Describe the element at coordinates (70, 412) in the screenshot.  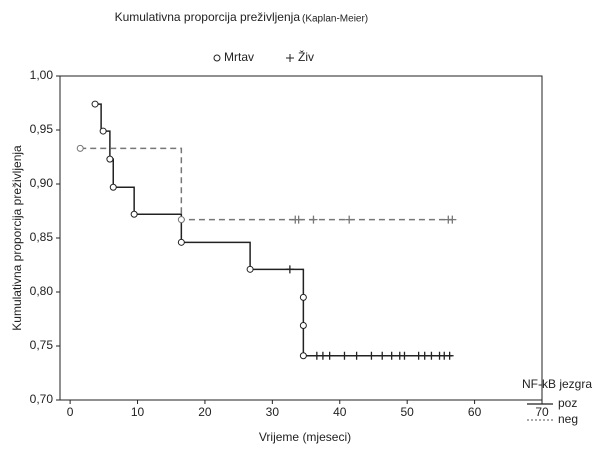
I see `x-tick-label: 0` at that location.